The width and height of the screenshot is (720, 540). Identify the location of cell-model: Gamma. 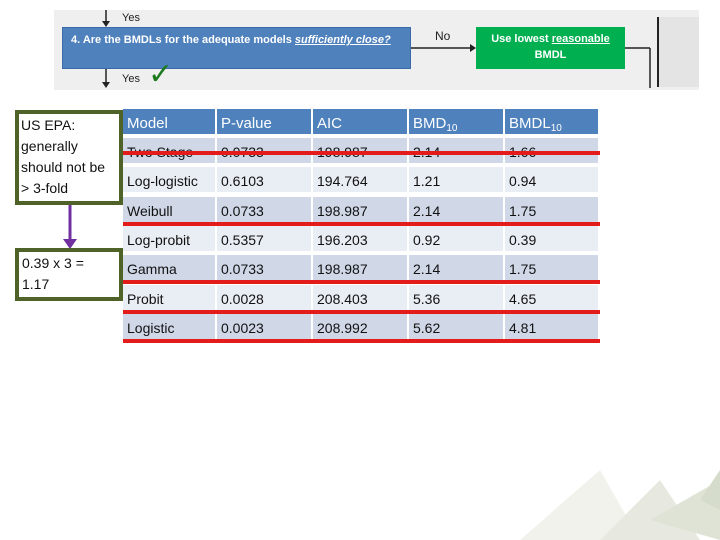
(170, 269).